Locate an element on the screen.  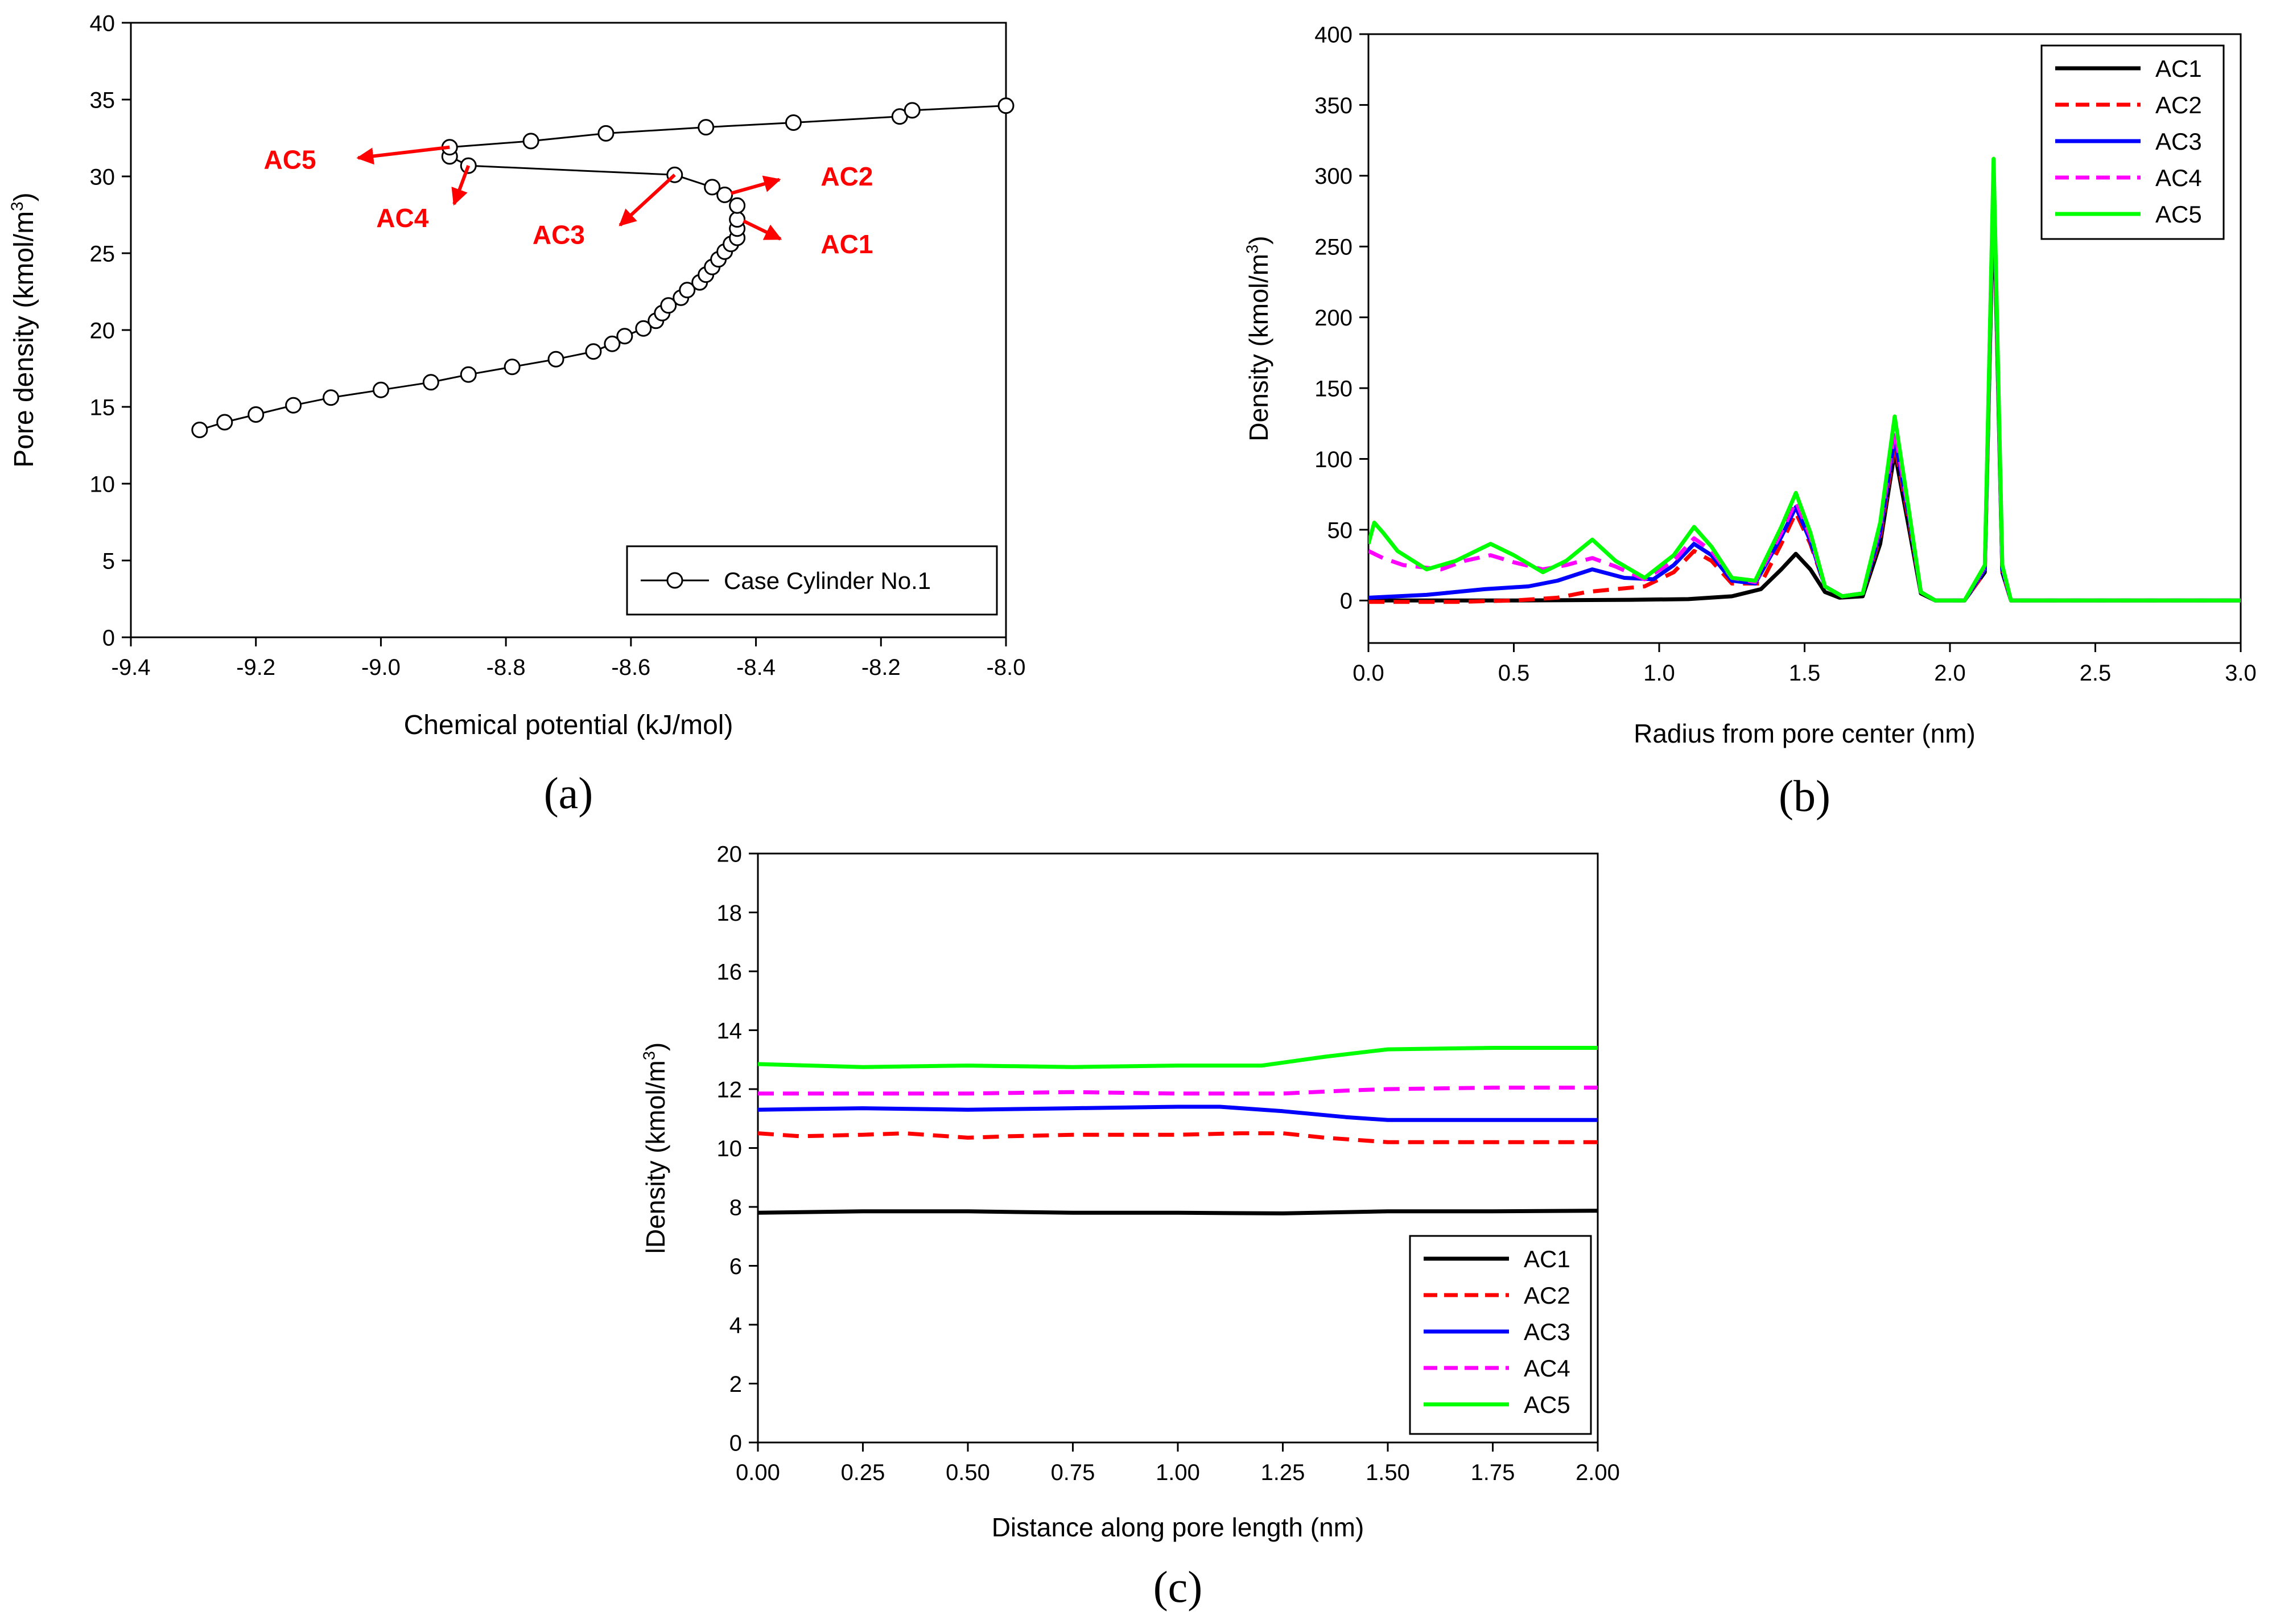
x-axis-label: Chemical potential (kJ/mol) is located at coordinates (568, 725).